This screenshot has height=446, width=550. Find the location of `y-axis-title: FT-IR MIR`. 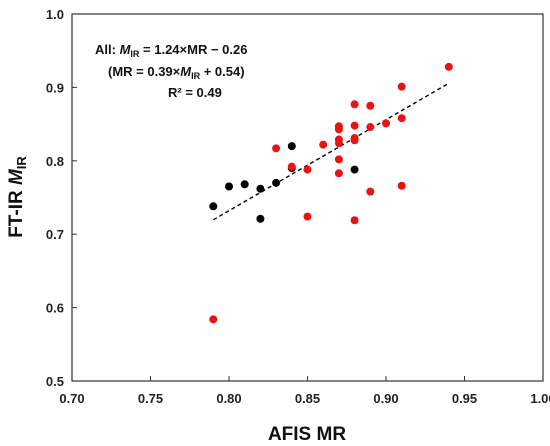

y-axis-title: FT-IR MIR is located at coordinates (17, 197).